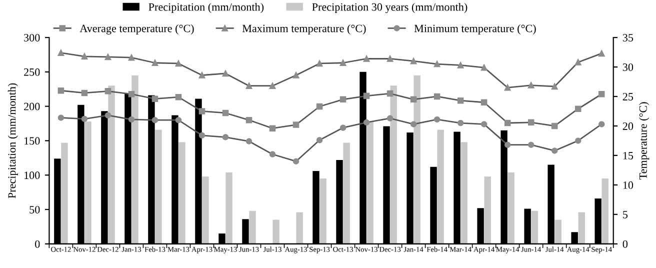  What do you see at coordinates (137, 29) in the screenshot?
I see `legend-label: Average temperature (°C)` at bounding box center [137, 29].